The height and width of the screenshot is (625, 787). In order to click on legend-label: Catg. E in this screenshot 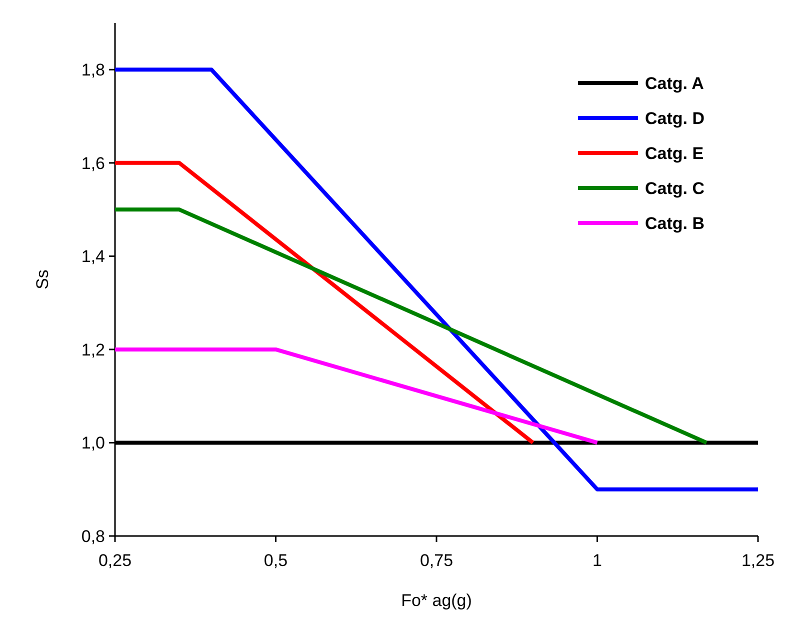, I will do `click(674, 153)`.